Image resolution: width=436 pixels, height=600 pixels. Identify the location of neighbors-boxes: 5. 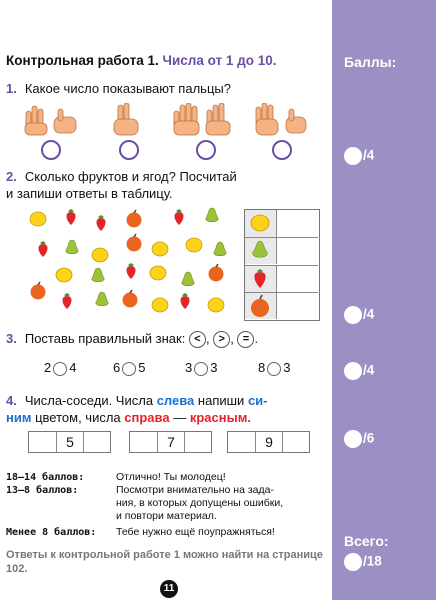
(69, 442).